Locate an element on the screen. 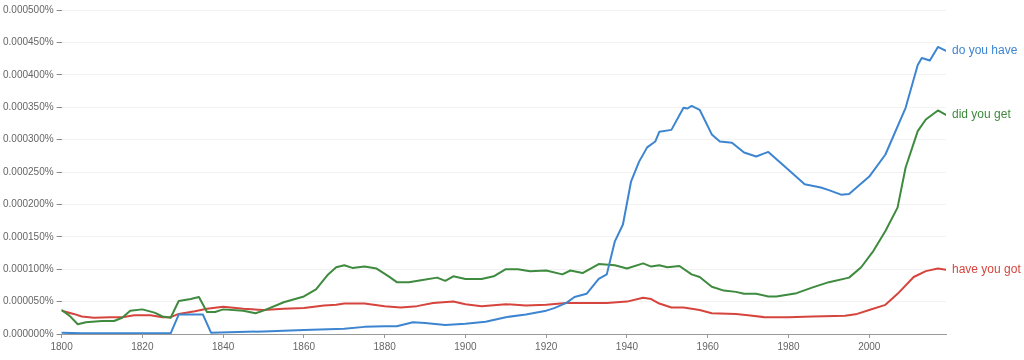 The height and width of the screenshot is (360, 1024). y-tick-label: 0.000250% is located at coordinates (28, 171).